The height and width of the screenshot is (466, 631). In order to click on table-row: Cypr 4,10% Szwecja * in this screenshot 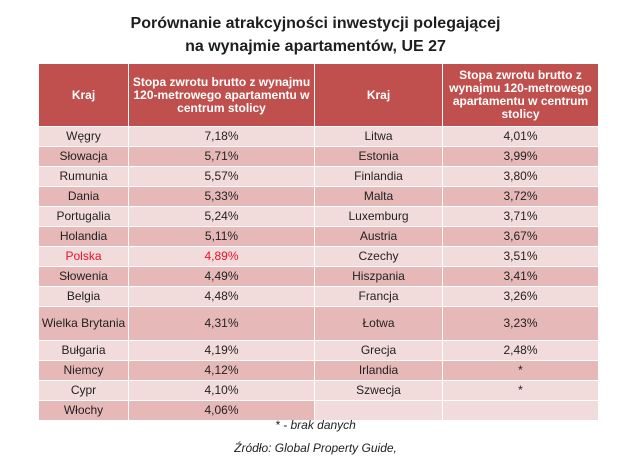, I will do `click(318, 390)`.